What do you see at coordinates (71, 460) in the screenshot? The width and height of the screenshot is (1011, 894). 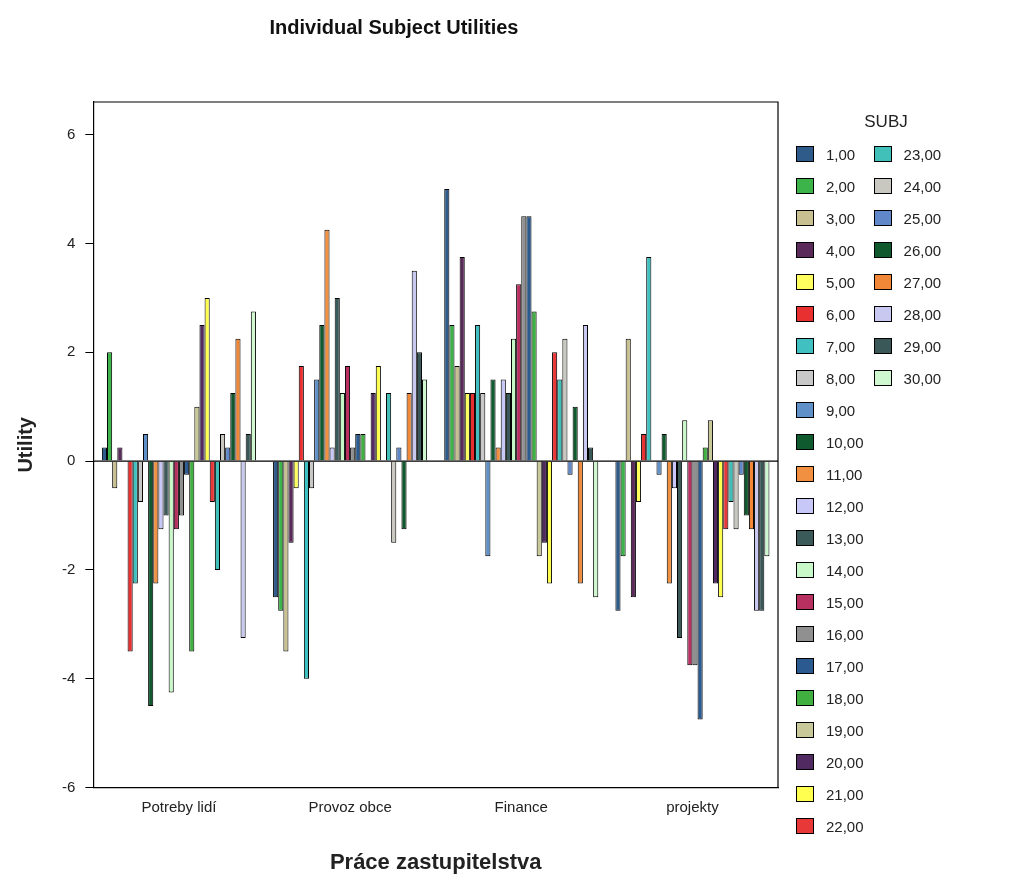 I see `y-tick-label: 0` at bounding box center [71, 460].